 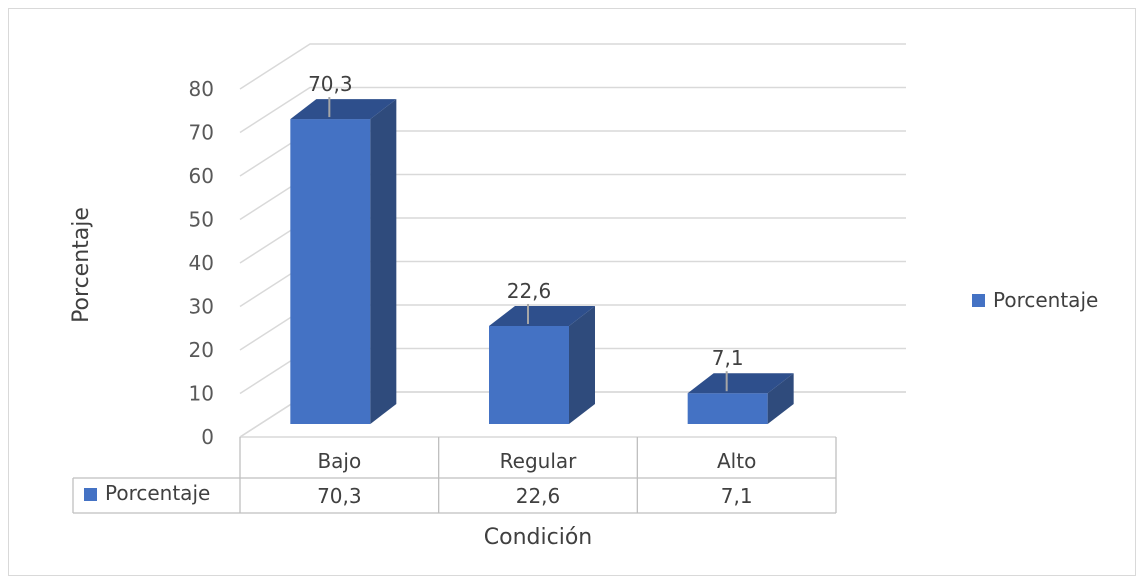 I want to click on table-cell-value: 7,1, so click(x=737, y=496).